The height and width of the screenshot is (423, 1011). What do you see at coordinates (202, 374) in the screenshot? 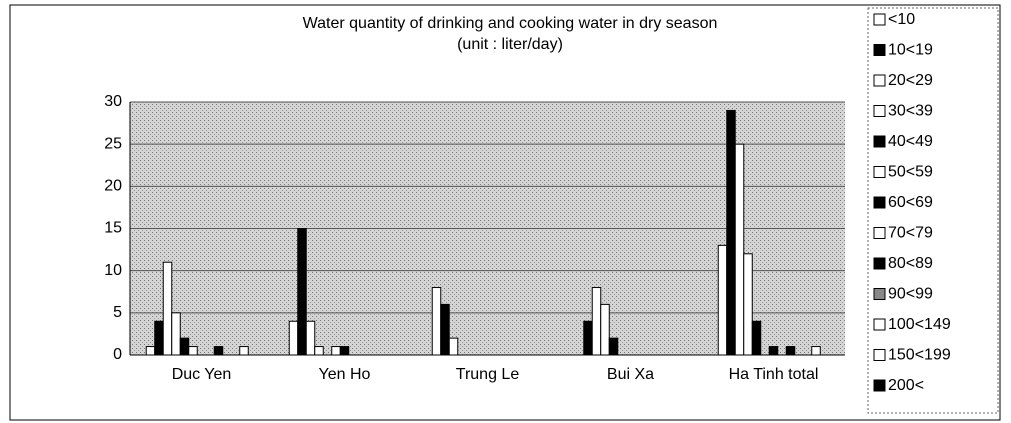
I see `x-tick-label: Duc Yen` at bounding box center [202, 374].